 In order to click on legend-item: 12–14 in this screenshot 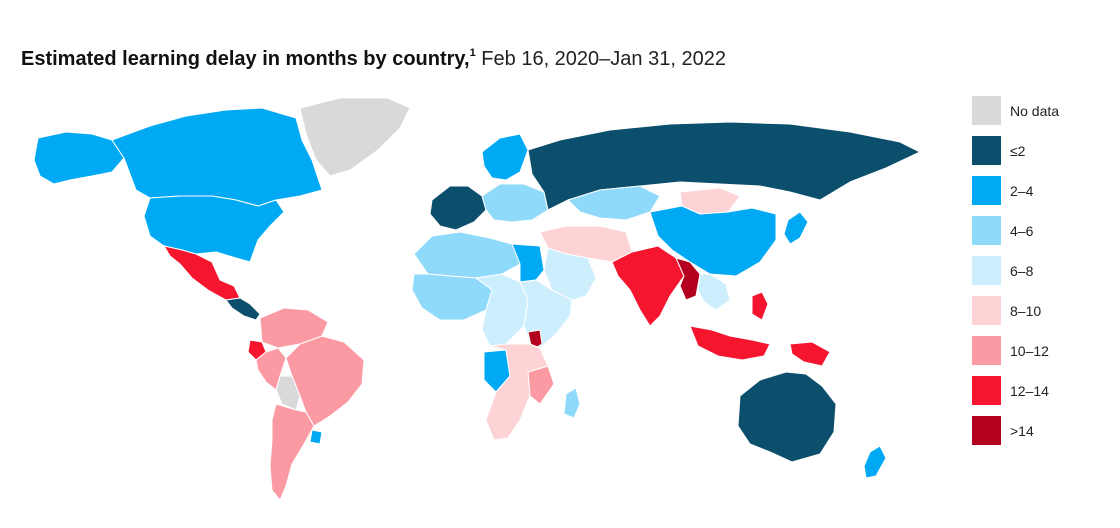, I will do `click(1042, 391)`.